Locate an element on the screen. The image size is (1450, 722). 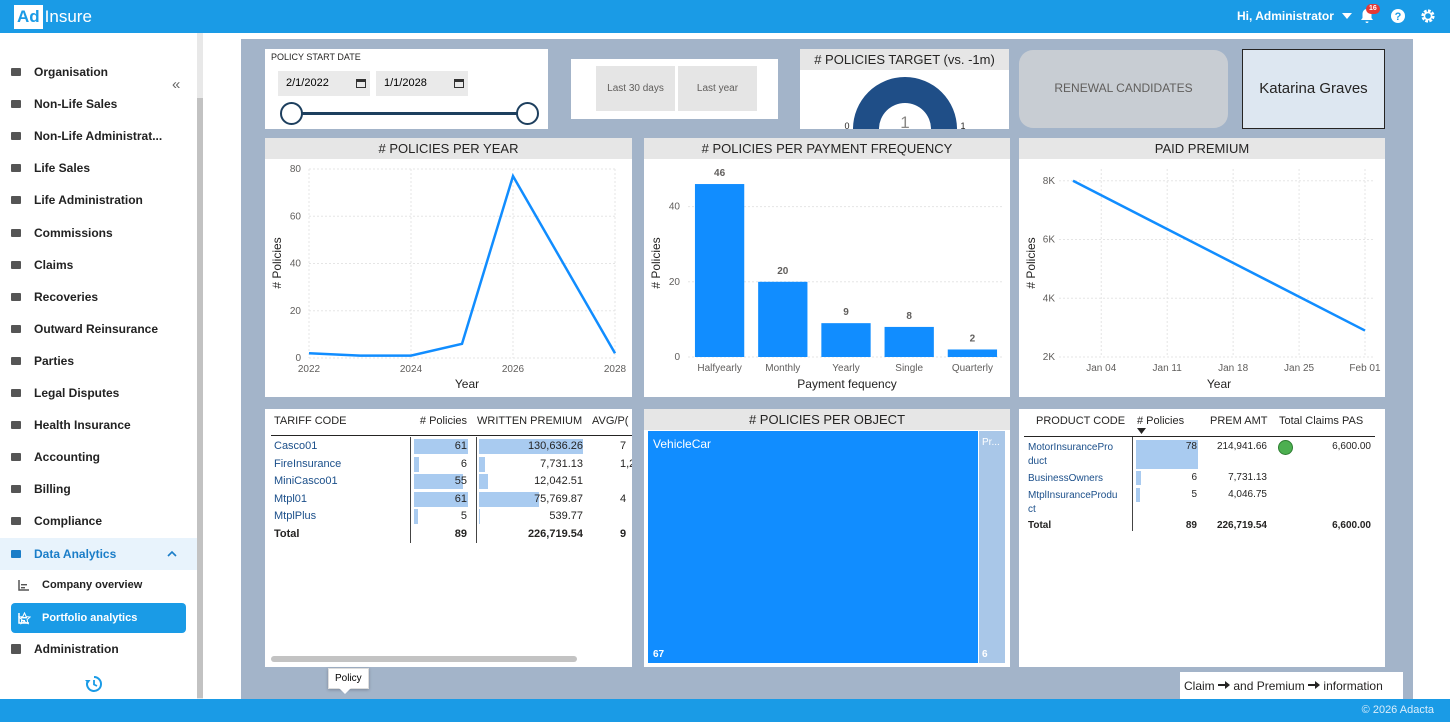
arrow-right-icon is located at coordinates (1314, 685).